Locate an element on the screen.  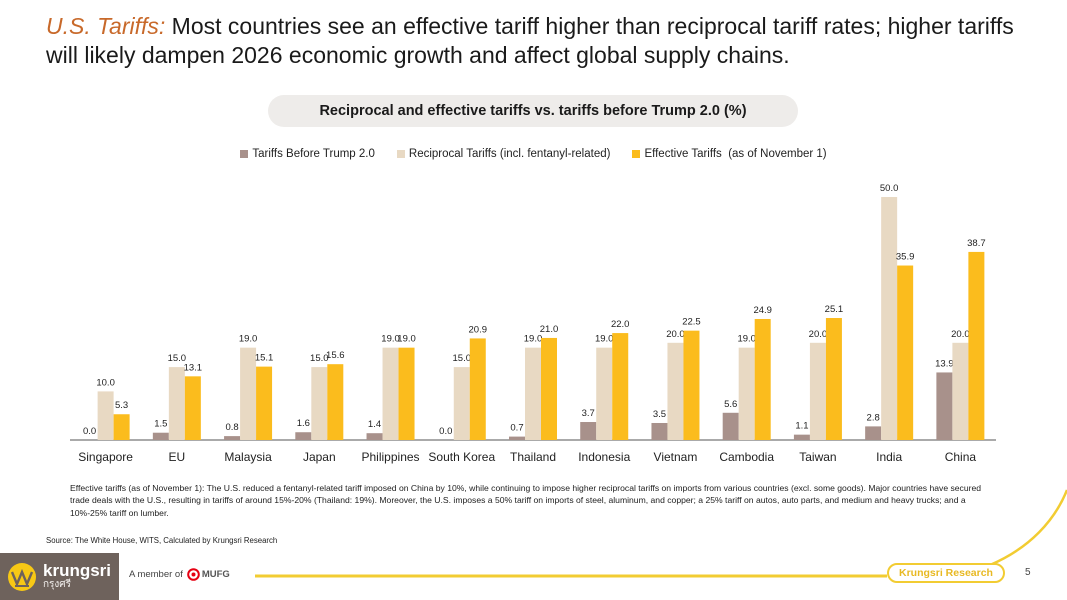
bar-2-china is located at coordinates (976, 345).